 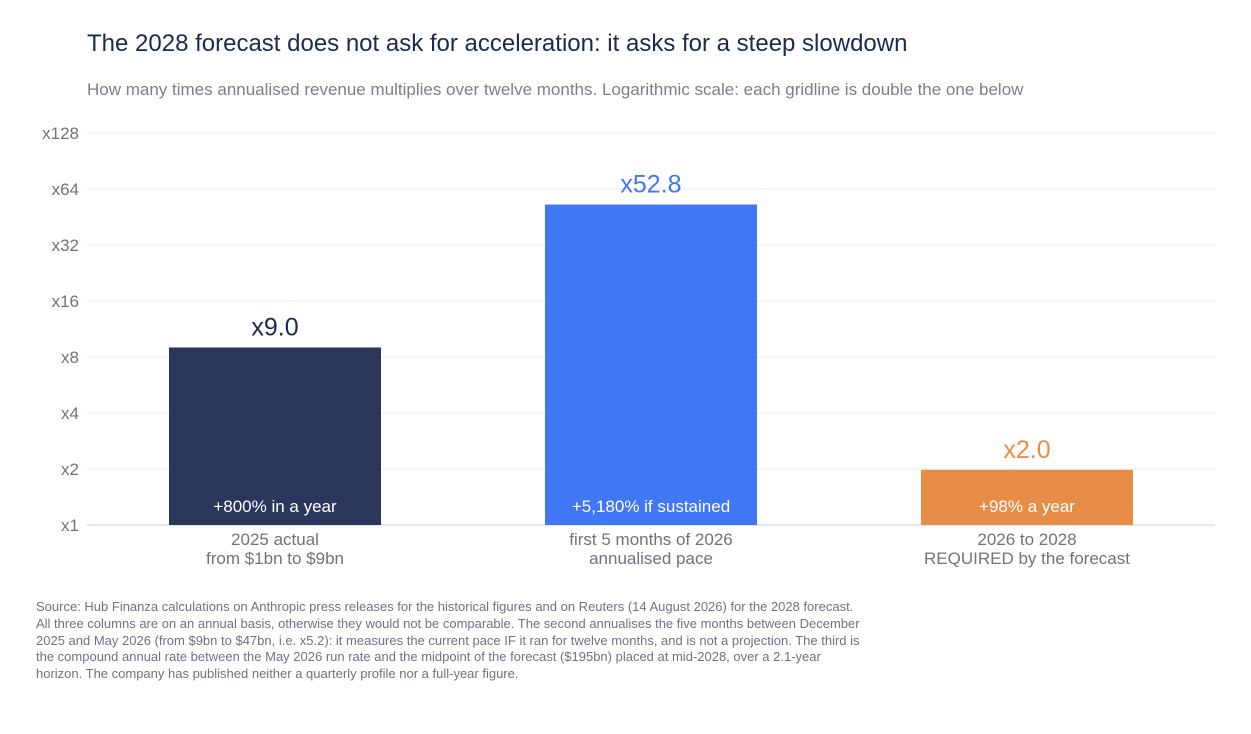 What do you see at coordinates (1026, 539) in the screenshot?
I see `x-tick-label: 2026 to 2028` at bounding box center [1026, 539].